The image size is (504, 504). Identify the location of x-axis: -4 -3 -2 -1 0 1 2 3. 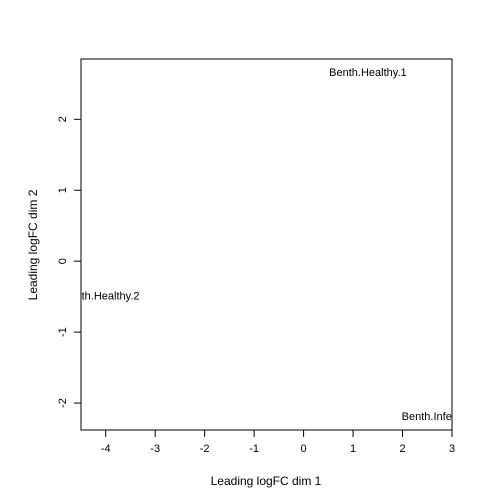
(278, 442).